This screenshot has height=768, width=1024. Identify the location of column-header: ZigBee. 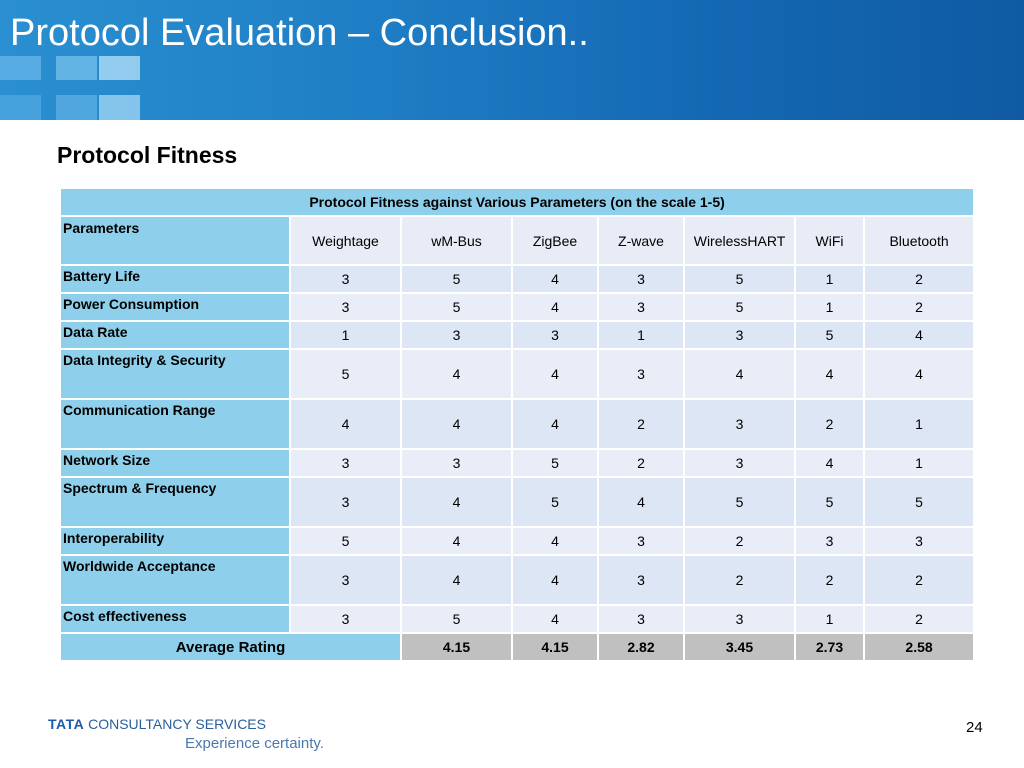
(555, 240).